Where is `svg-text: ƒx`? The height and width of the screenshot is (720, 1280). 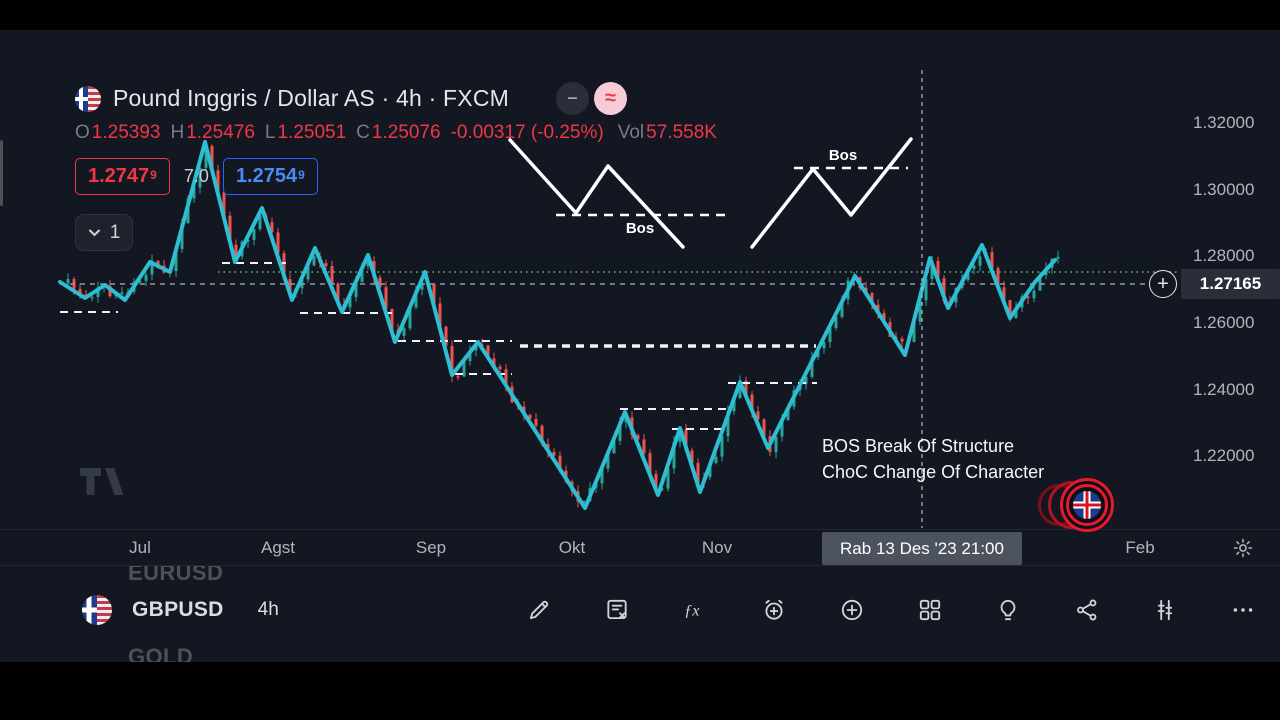 svg-text: ƒx is located at coordinates (693, 610).